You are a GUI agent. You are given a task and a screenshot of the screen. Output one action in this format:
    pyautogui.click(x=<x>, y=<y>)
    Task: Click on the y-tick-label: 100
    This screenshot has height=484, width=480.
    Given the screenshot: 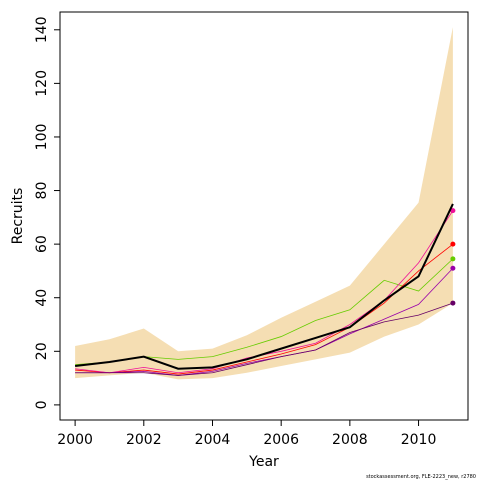 What is the action you would take?
    pyautogui.click(x=42, y=137)
    